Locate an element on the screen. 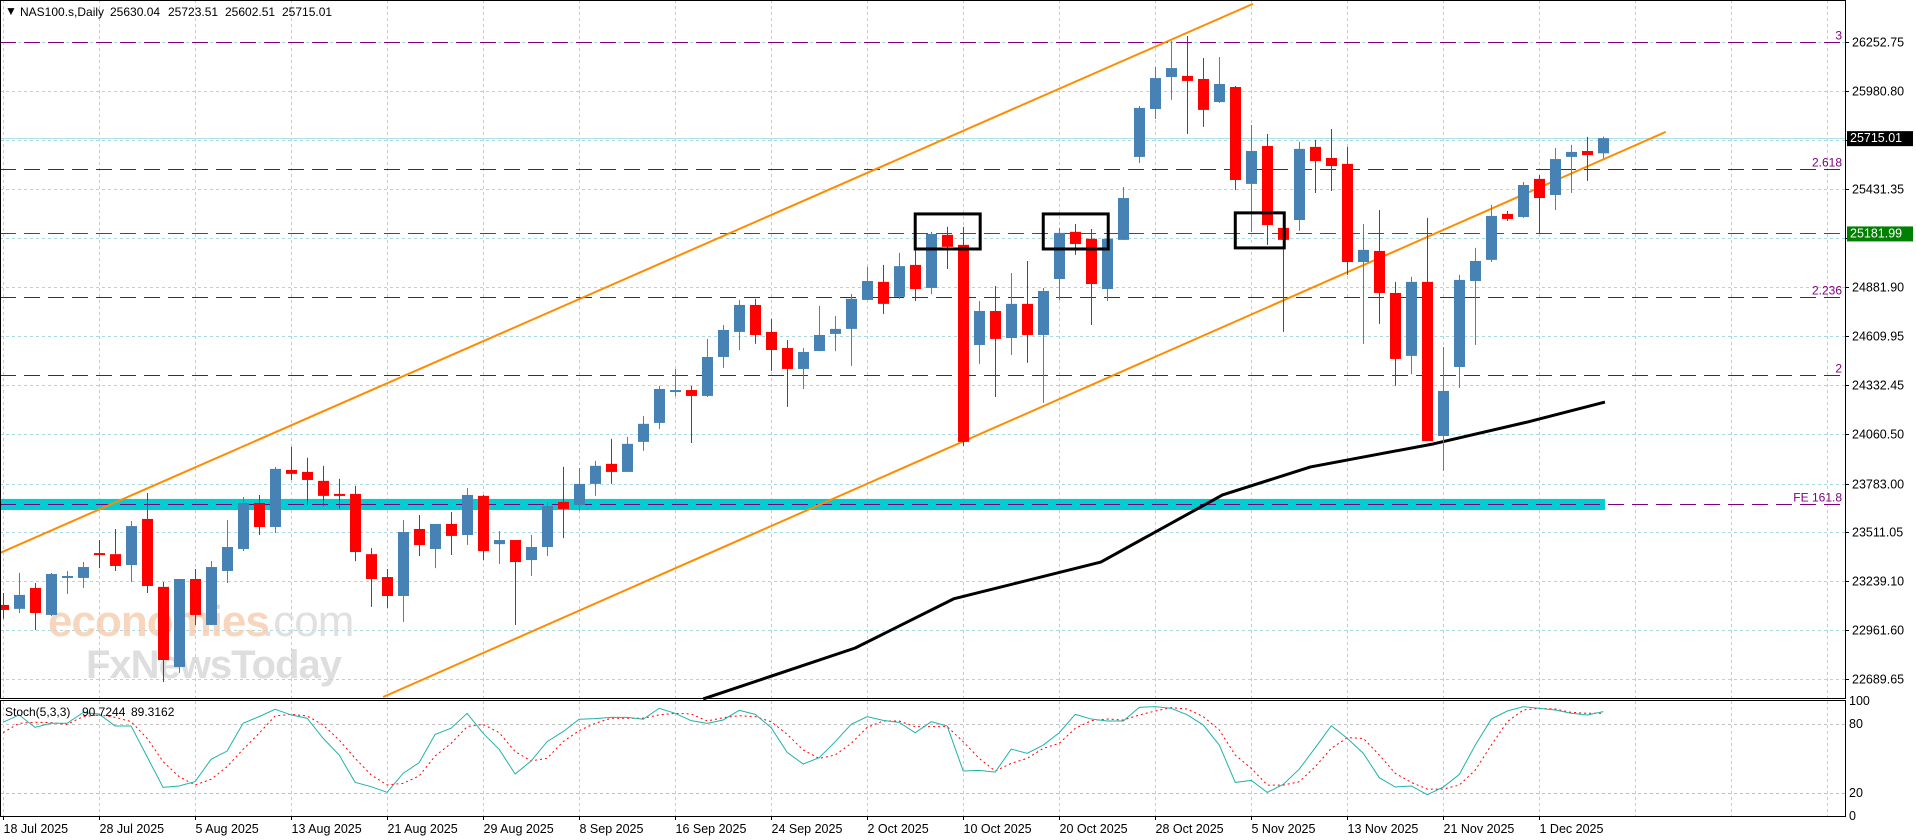 This screenshot has width=1916, height=840. date-label: 10 Oct 2025 is located at coordinates (998, 829).